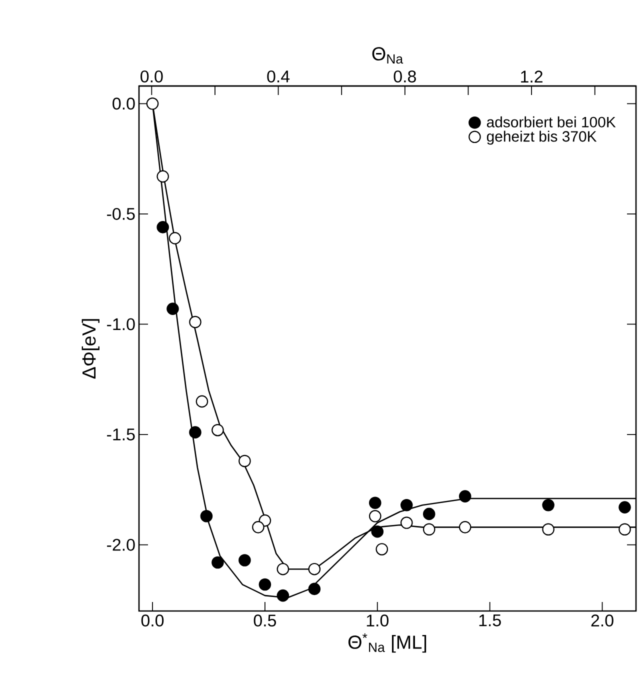  What do you see at coordinates (121, 214) in the screenshot?
I see `y-tick-label: -0.5` at bounding box center [121, 214].